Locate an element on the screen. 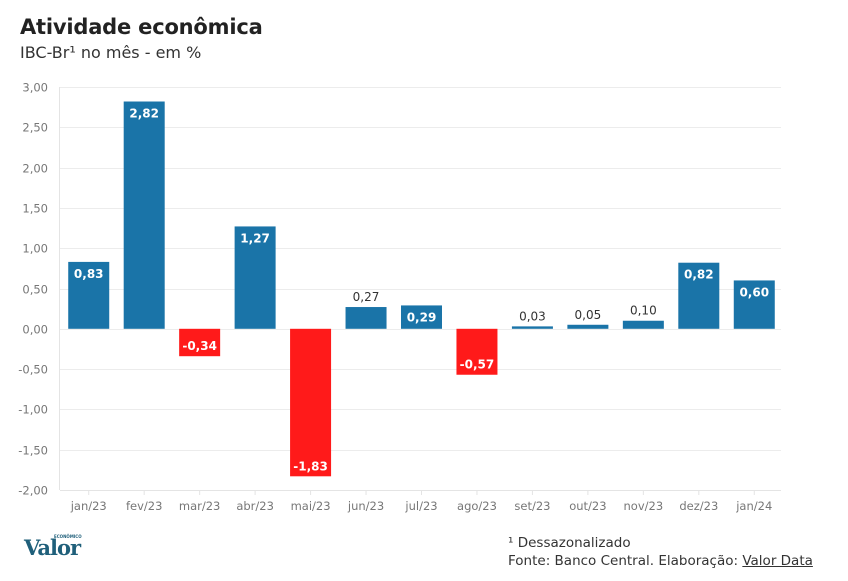 This screenshot has width=848, height=581. x-tick-label: dez/23 is located at coordinates (698, 506).